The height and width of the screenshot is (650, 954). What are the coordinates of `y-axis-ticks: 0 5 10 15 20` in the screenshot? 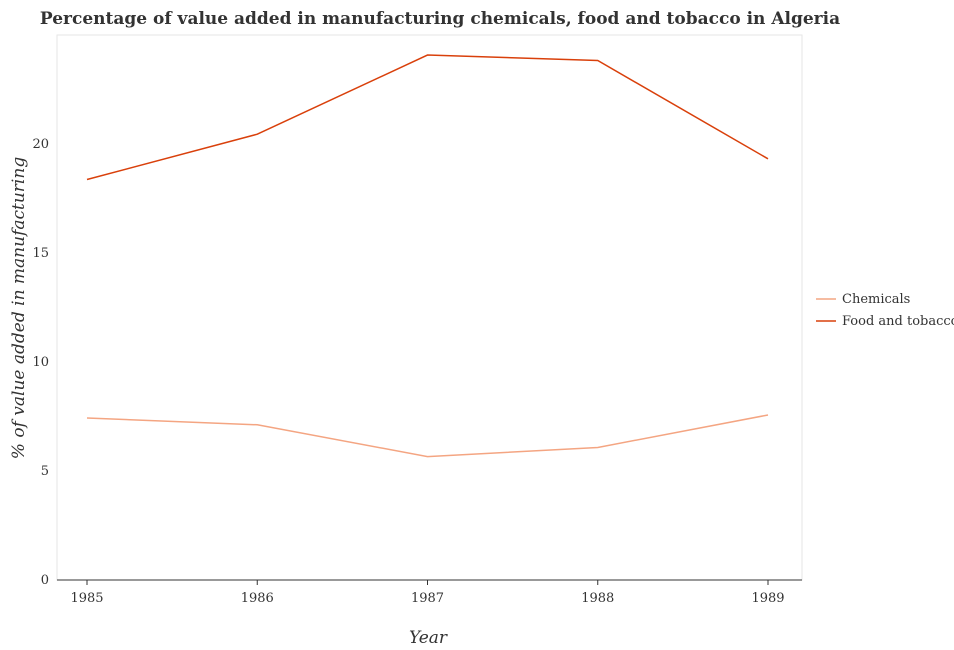 It's located at (40, 362).